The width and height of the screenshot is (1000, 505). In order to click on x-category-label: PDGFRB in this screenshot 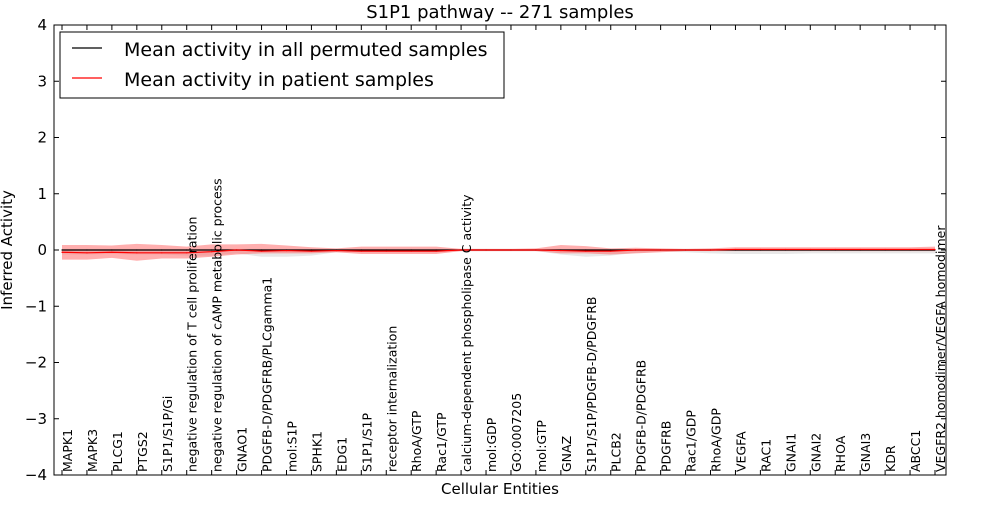, I will do `click(666, 446)`.